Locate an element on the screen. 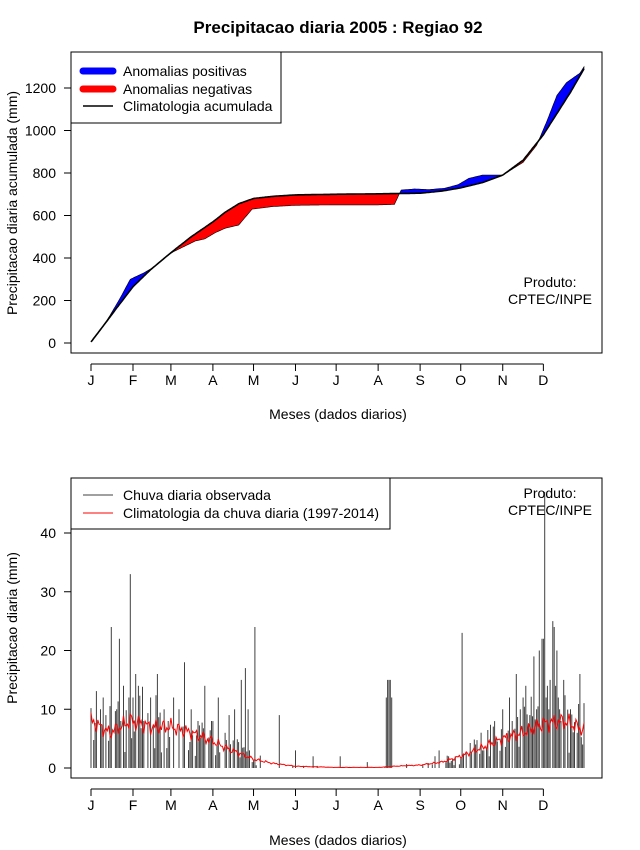  top-y-axis: 0 200 400 600 800 1000 1200 is located at coordinates (48, 215).